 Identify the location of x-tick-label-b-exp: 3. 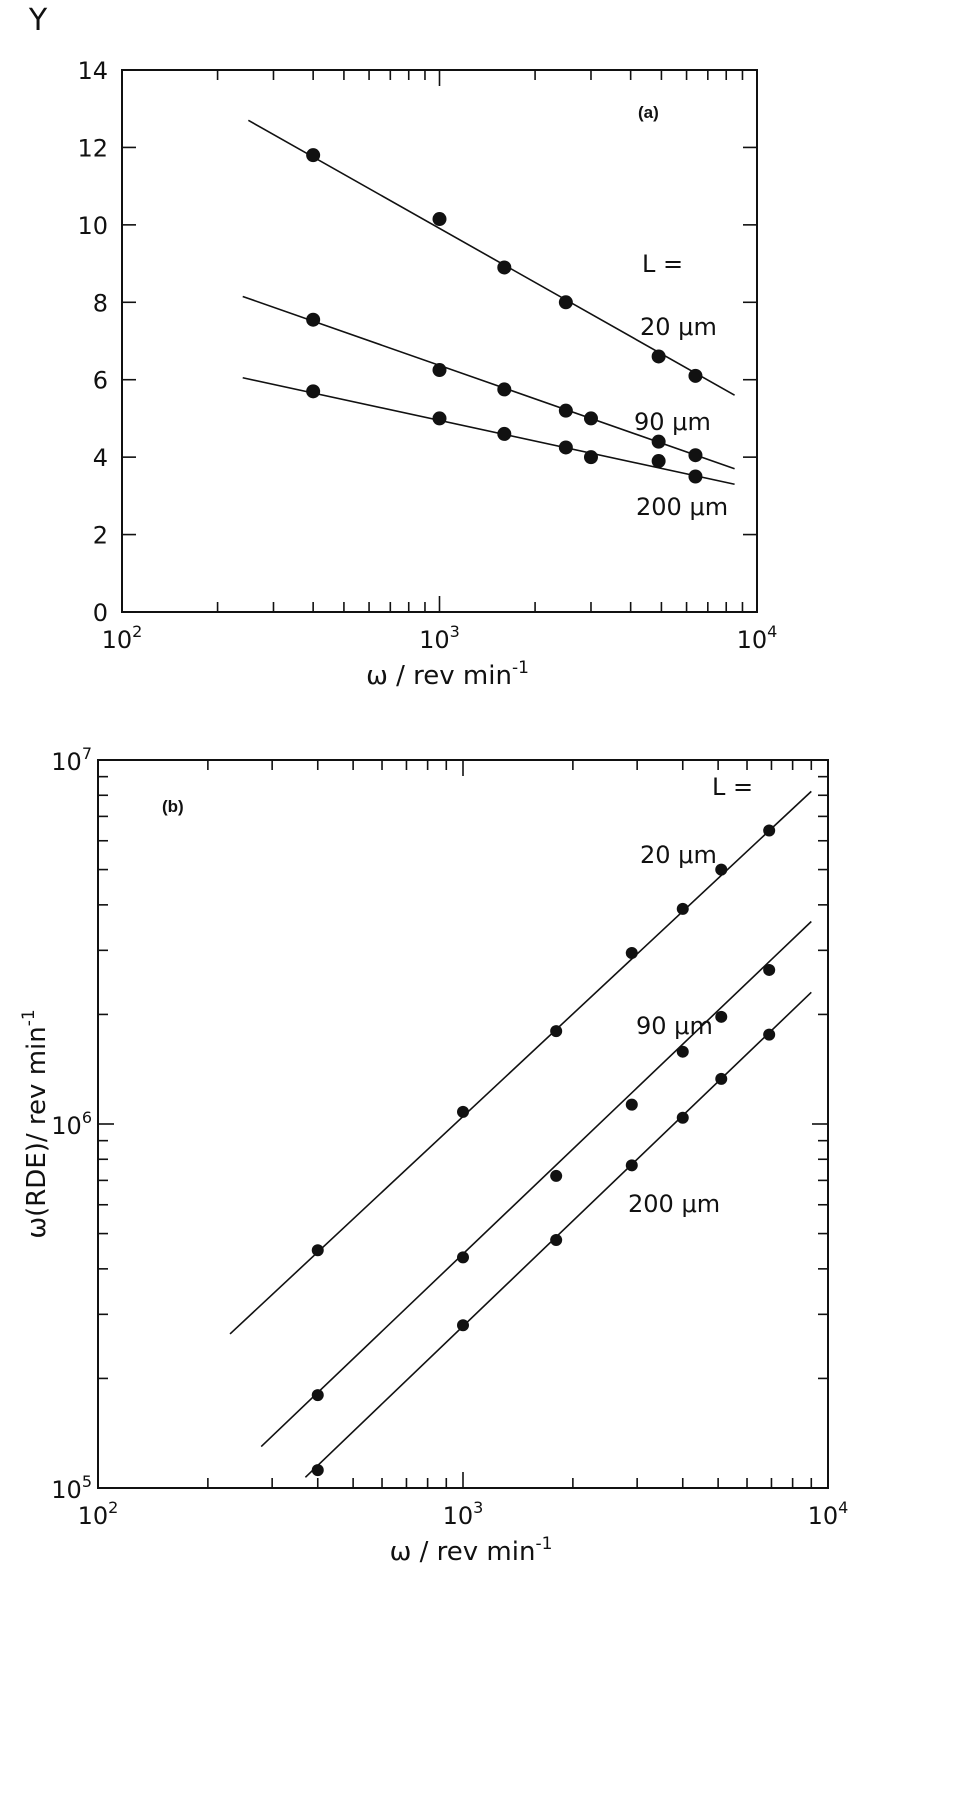
(478, 1507).